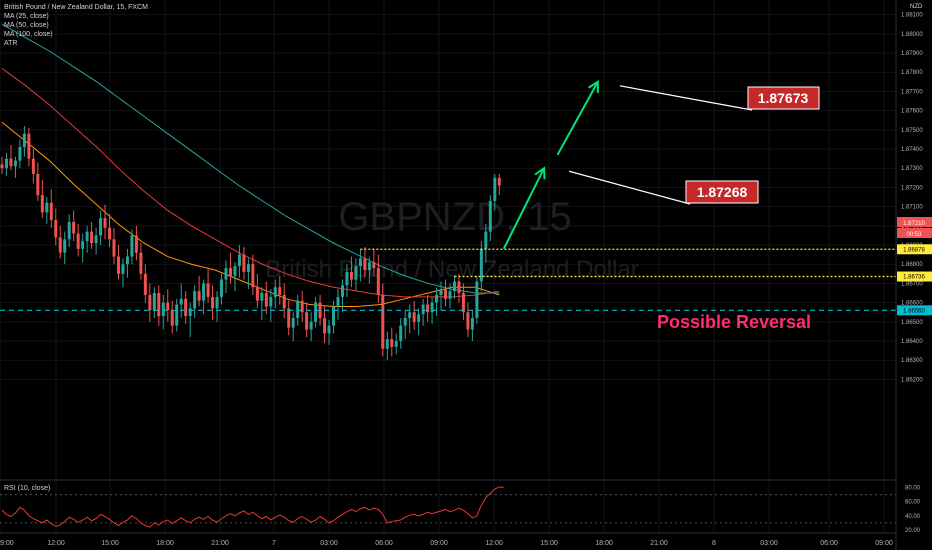 The height and width of the screenshot is (550, 932). I want to click on indicator-ma50: MA (50, close), so click(26, 25).